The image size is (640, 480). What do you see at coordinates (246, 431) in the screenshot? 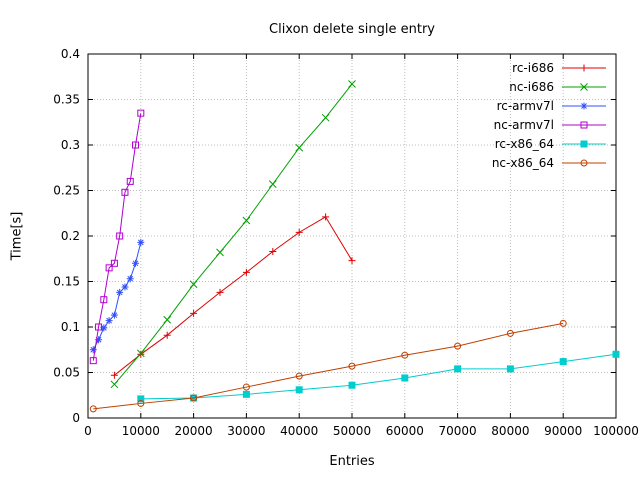
I see `x-tick-label: 30000` at bounding box center [246, 431].